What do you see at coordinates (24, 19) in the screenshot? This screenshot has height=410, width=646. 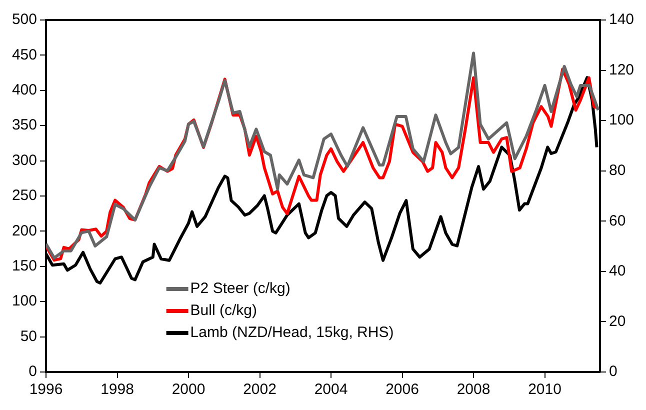 I see `y-tick-label: 500` at bounding box center [24, 19].